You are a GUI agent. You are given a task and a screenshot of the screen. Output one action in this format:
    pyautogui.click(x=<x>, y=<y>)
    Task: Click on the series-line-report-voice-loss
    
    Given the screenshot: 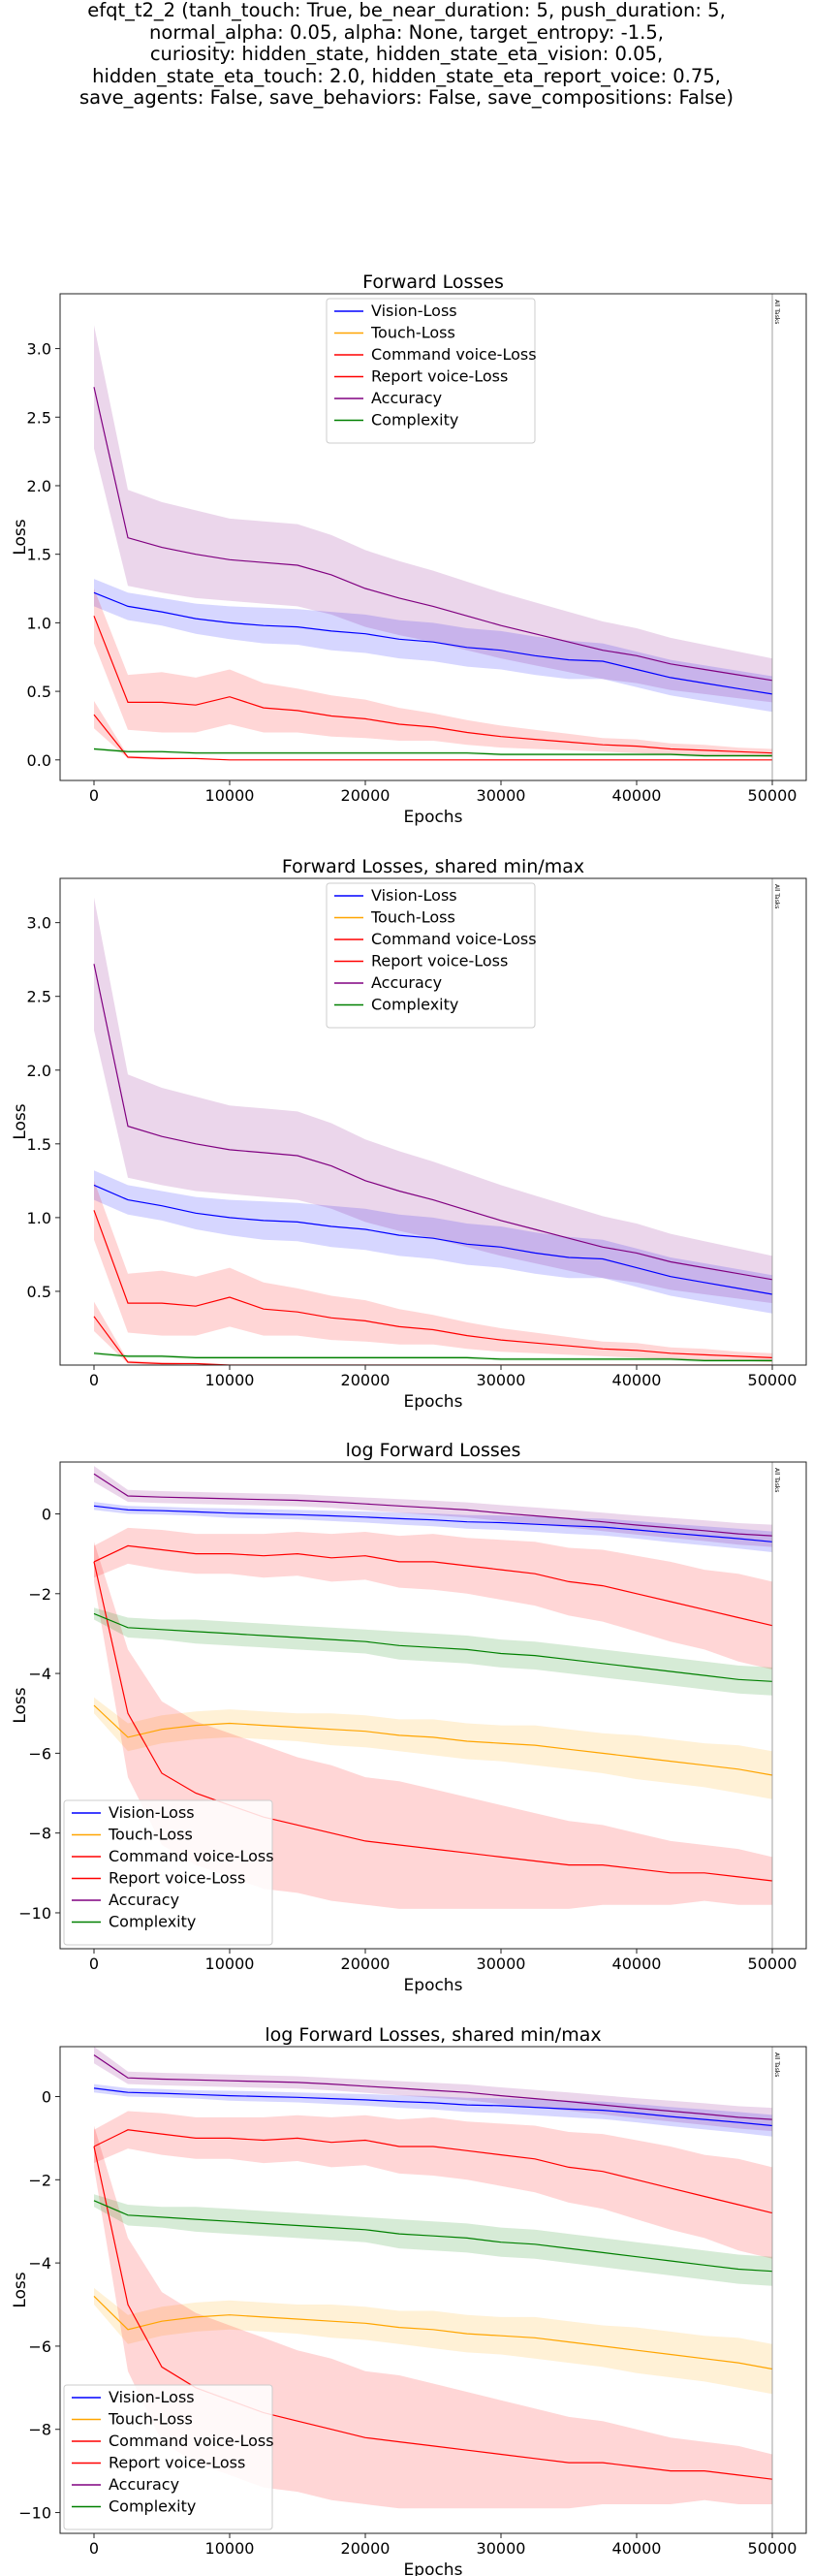 What is the action you would take?
    pyautogui.click(x=433, y=1721)
    